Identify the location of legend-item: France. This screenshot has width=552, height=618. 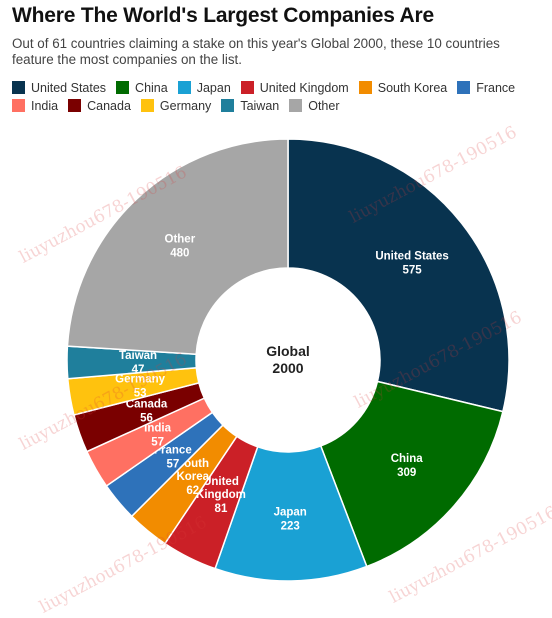
(486, 87).